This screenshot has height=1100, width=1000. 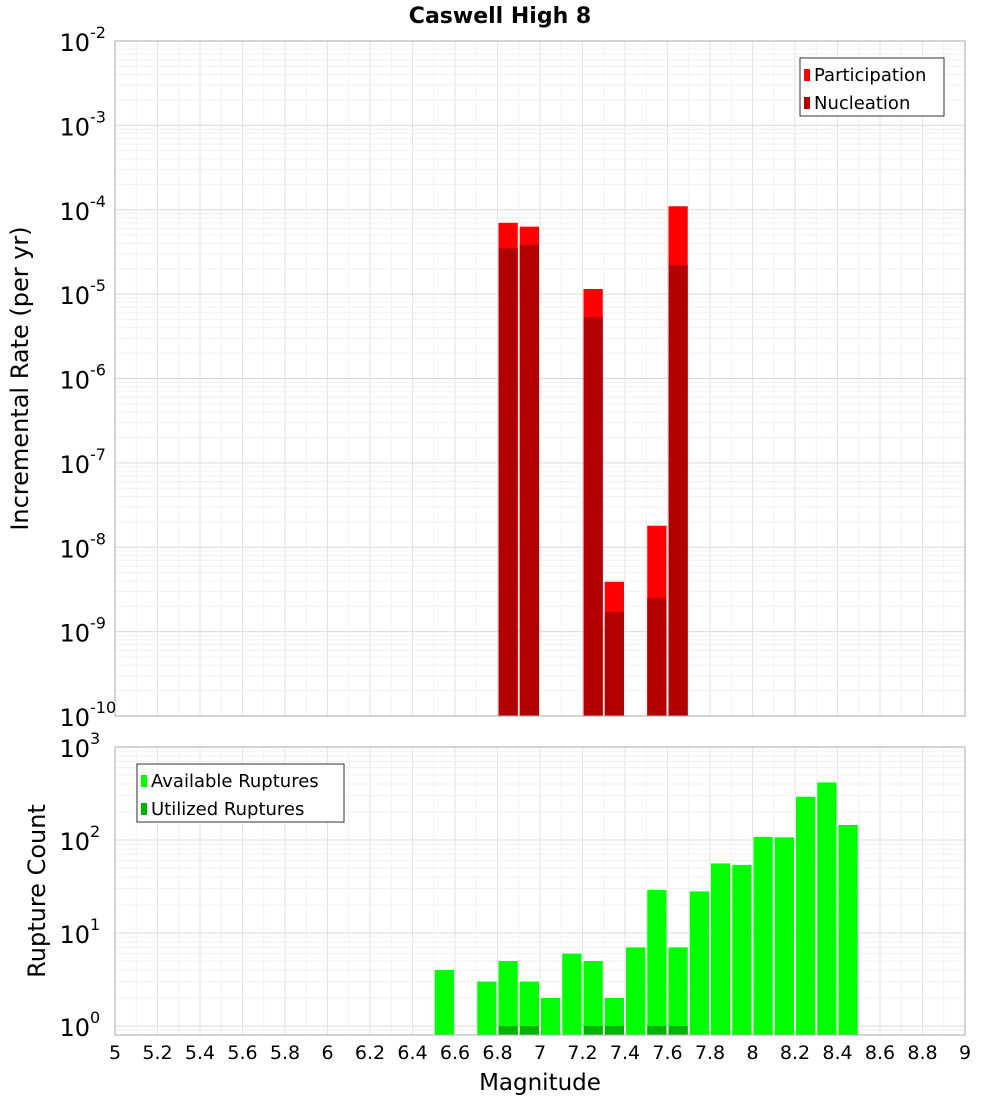 I want to click on y-tick-exponent: -2, so click(x=98, y=32).